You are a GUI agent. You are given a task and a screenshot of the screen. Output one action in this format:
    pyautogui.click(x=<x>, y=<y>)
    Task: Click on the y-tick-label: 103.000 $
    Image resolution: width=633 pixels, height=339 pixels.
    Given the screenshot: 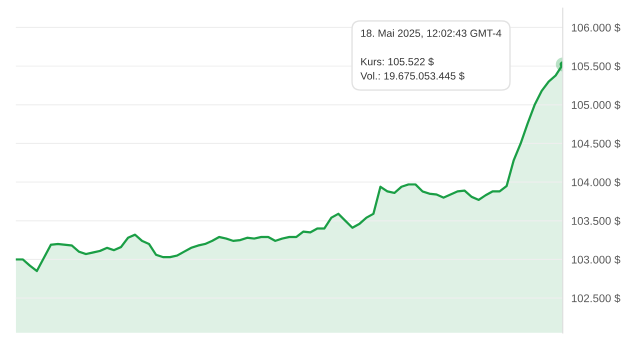 What is the action you would take?
    pyautogui.click(x=596, y=259)
    